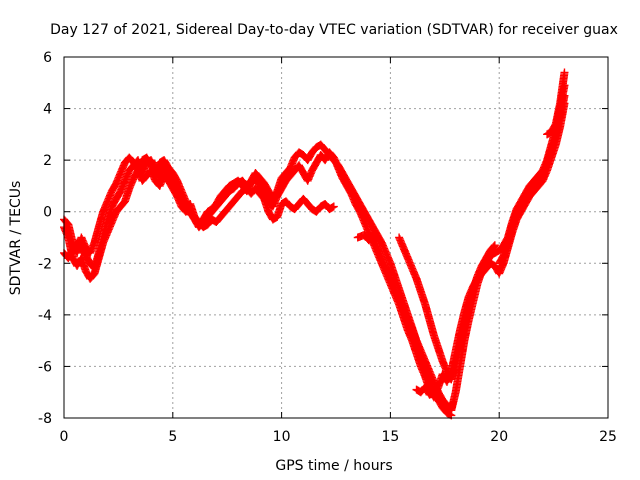  Describe the element at coordinates (282, 437) in the screenshot. I see `x-tick-label: 10` at that location.